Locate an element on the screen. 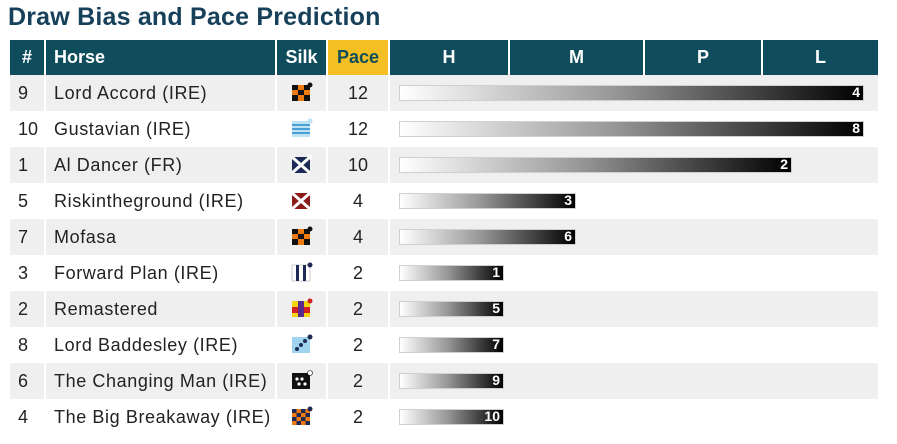 The image size is (897, 444). pace-bar-cell: 2 is located at coordinates (634, 165).